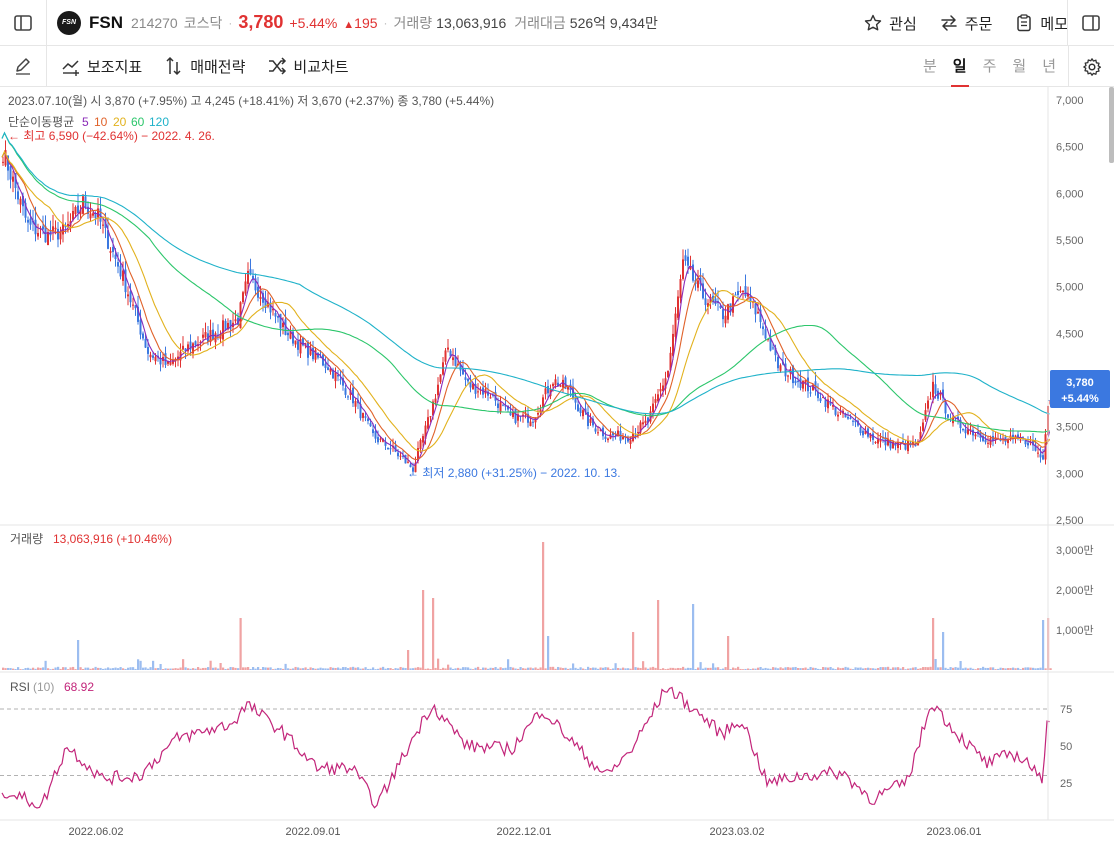  Describe the element at coordinates (1019, 66) in the screenshot. I see `tab-month: 월` at that location.